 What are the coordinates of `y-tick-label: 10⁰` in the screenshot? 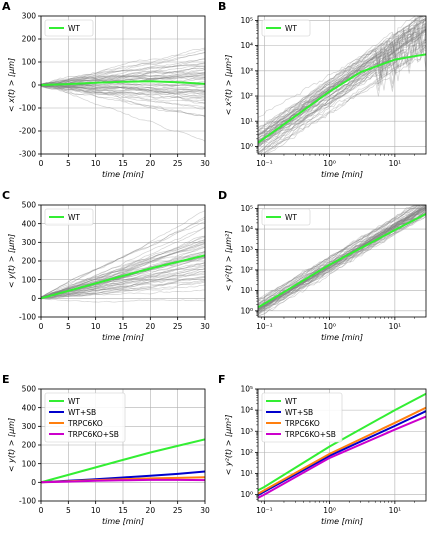 It's located at (246, 146).